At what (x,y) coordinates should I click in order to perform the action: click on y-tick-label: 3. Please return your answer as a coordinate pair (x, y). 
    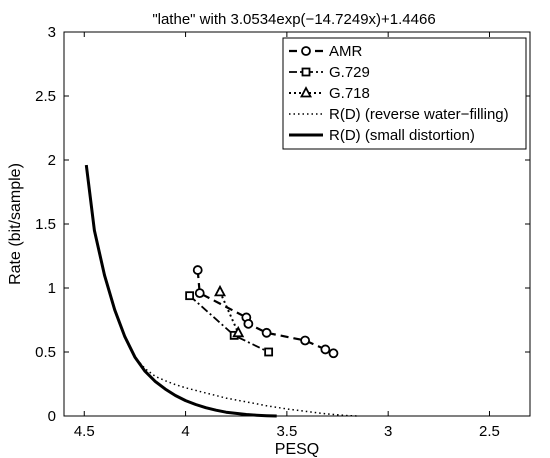
    Looking at the image, I should click on (52, 32).